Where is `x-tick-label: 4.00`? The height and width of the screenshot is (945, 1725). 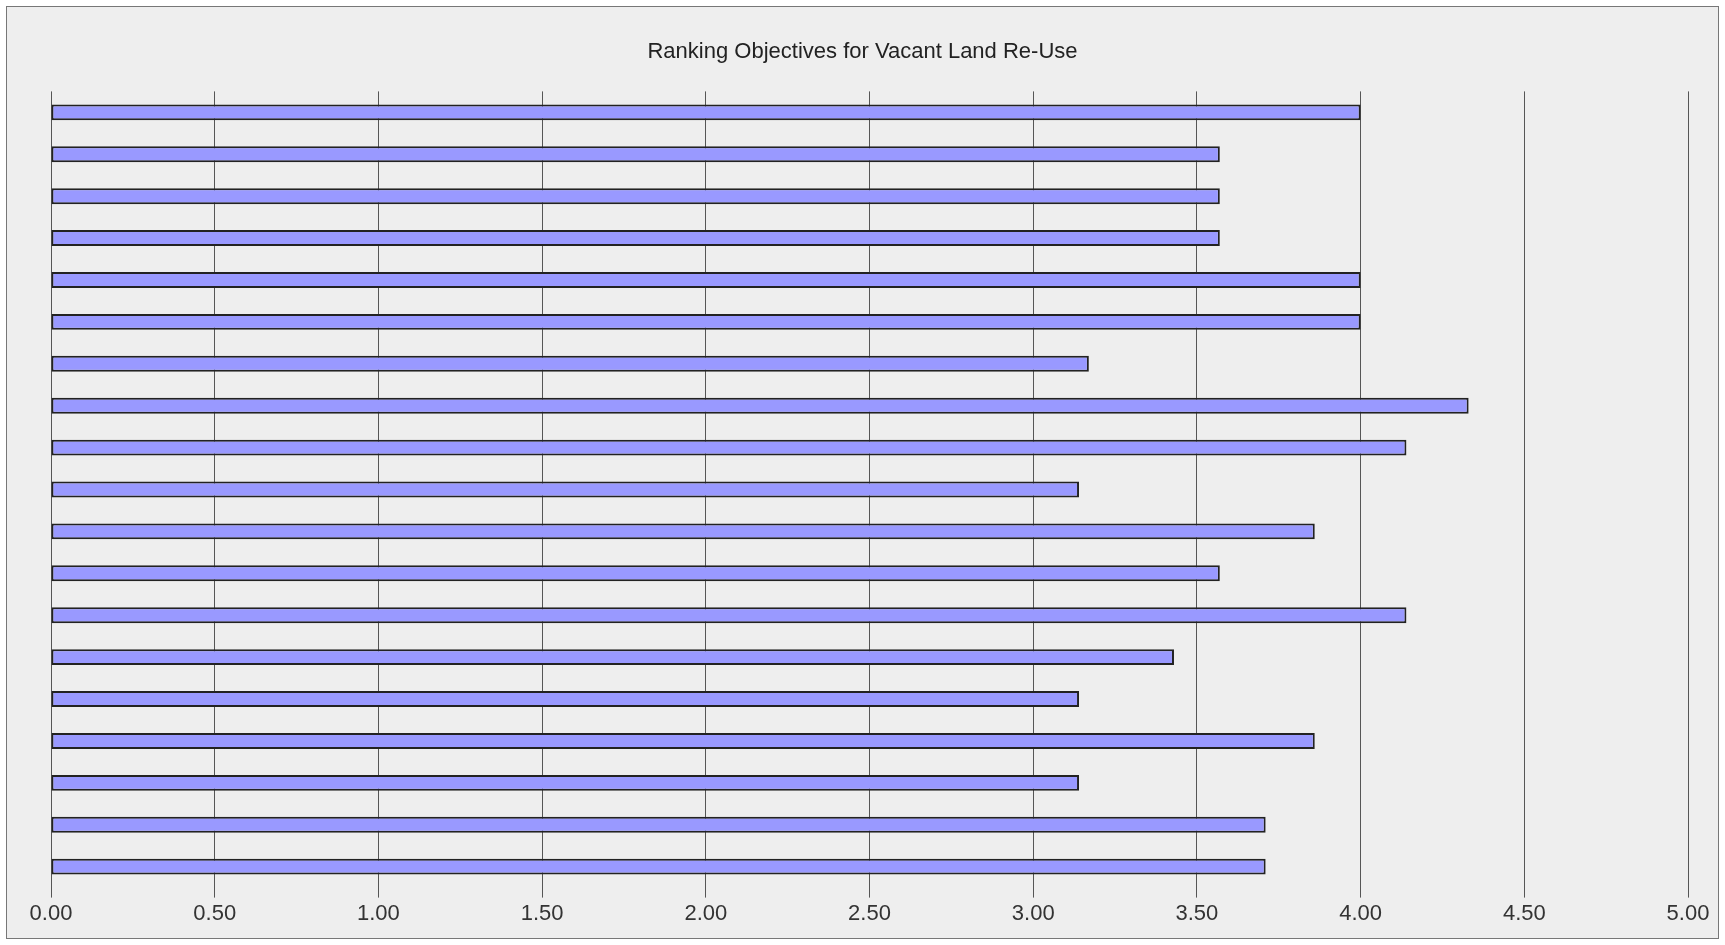 x-tick-label: 4.00 is located at coordinates (1361, 912).